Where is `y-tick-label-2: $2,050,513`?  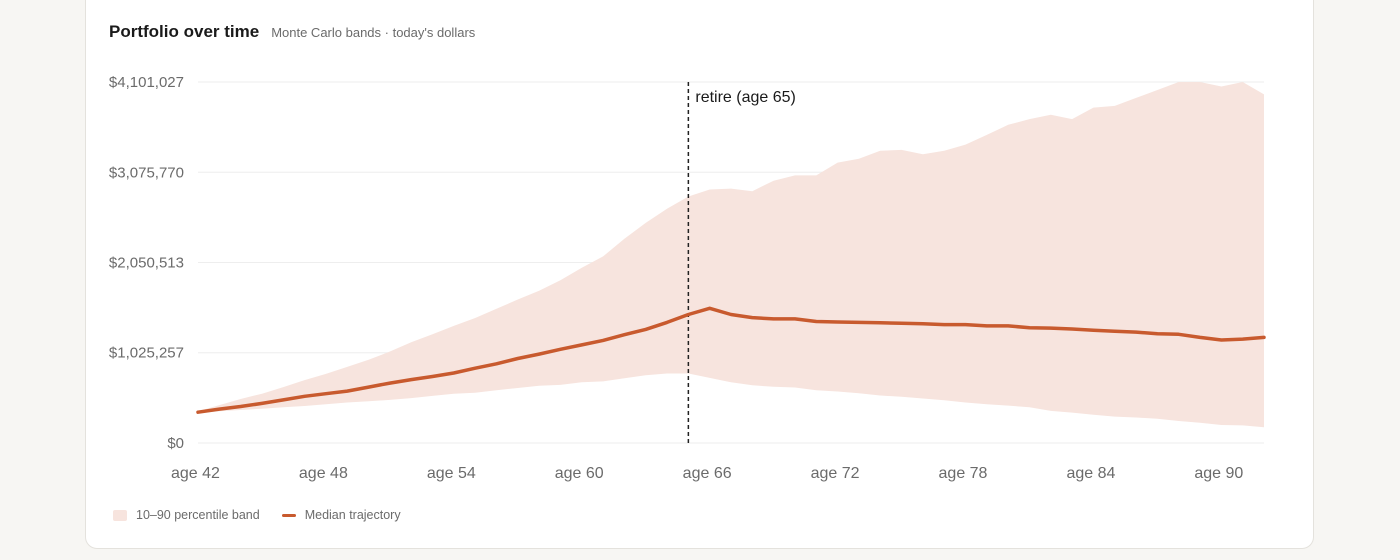 y-tick-label-2: $2,050,513 is located at coordinates (146, 263).